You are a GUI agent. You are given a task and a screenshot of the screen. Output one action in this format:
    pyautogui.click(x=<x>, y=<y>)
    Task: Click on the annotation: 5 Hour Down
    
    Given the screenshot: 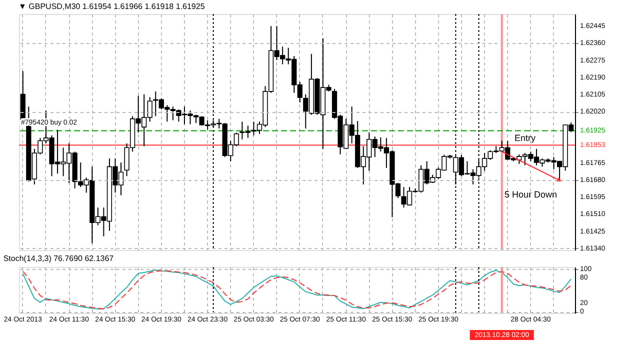 What is the action you would take?
    pyautogui.click(x=530, y=194)
    